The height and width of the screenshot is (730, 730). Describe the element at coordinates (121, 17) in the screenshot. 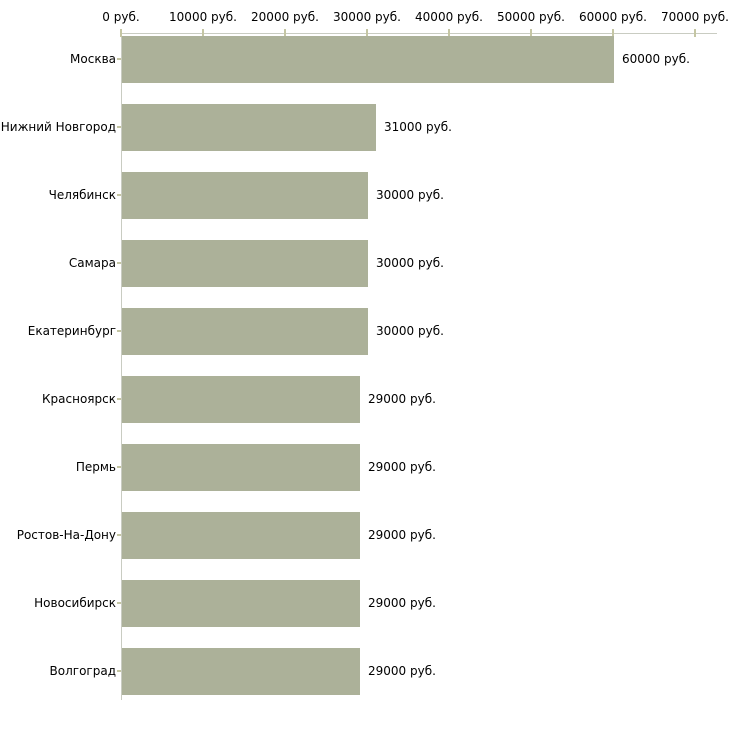

I see `x-axis-tick-label: 0 руб.` at that location.